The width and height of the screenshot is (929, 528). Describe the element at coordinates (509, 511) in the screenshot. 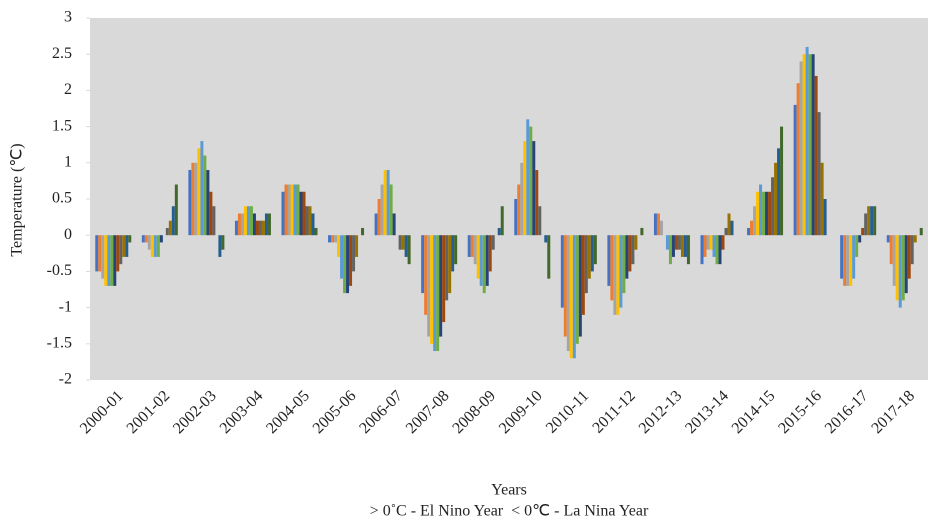

I see `annotation: > 0˚C - El Nino Year < 0℃ - La Nina Year` at that location.